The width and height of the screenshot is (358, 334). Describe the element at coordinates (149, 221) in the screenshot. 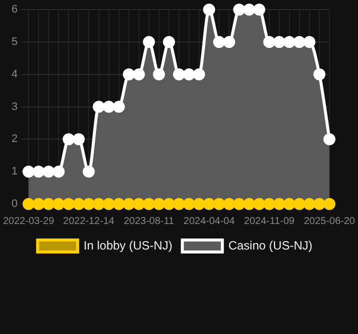

I see `x-tick-label: 2023-08-11` at that location.